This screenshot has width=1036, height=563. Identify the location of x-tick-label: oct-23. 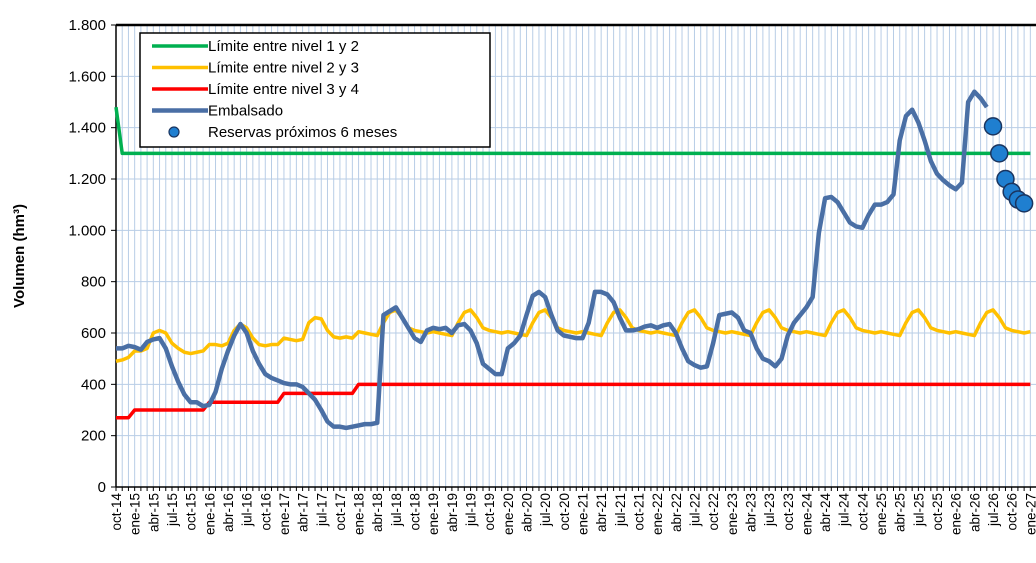
(788, 512).